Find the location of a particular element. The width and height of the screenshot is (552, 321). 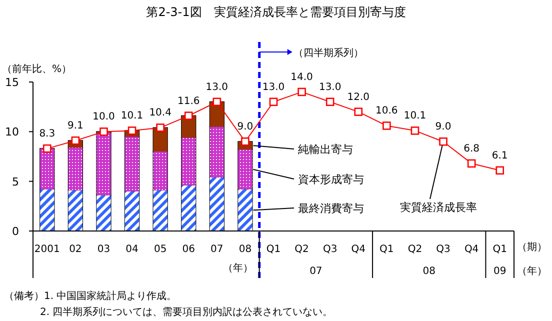

text: 資本形成寄与 is located at coordinates (331, 179).